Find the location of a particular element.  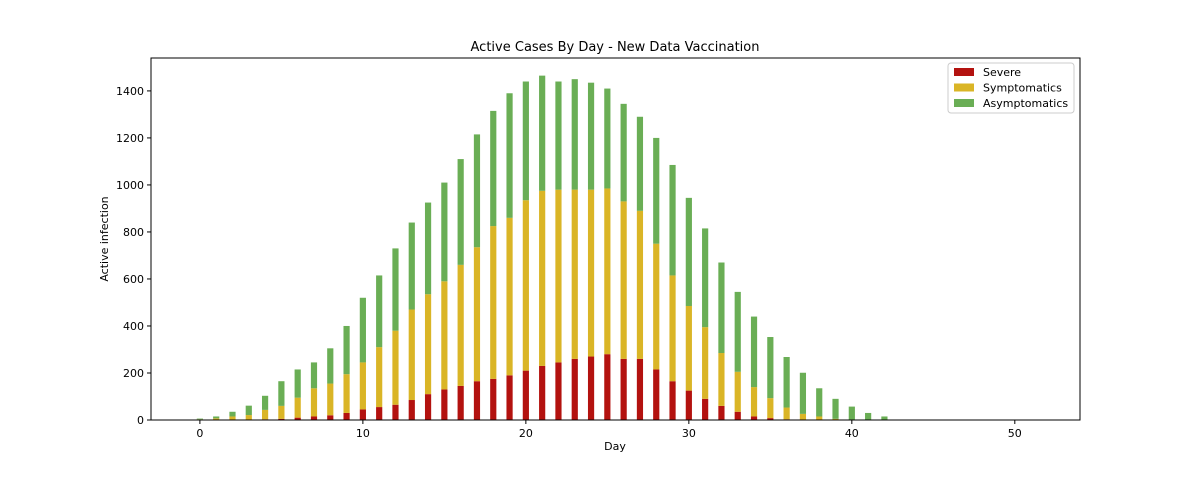

legend-swatch-severe is located at coordinates (964, 72).